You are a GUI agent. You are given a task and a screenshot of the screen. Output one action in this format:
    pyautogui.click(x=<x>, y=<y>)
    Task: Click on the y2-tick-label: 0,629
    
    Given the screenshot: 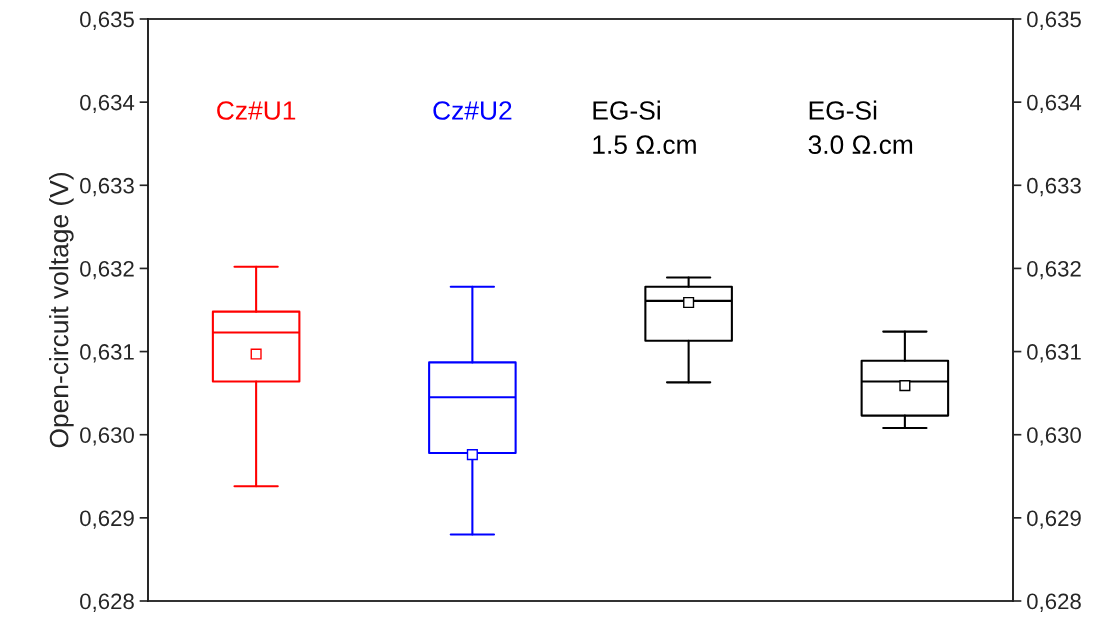 What is the action you would take?
    pyautogui.click(x=1054, y=519)
    